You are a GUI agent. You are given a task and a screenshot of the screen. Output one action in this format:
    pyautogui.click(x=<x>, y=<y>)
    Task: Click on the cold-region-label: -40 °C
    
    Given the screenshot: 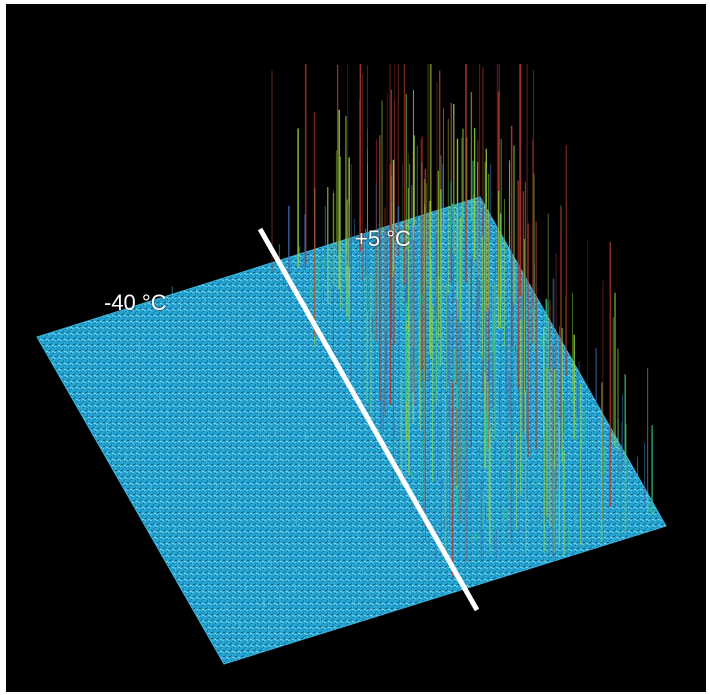 What is the action you would take?
    pyautogui.click(x=135, y=302)
    